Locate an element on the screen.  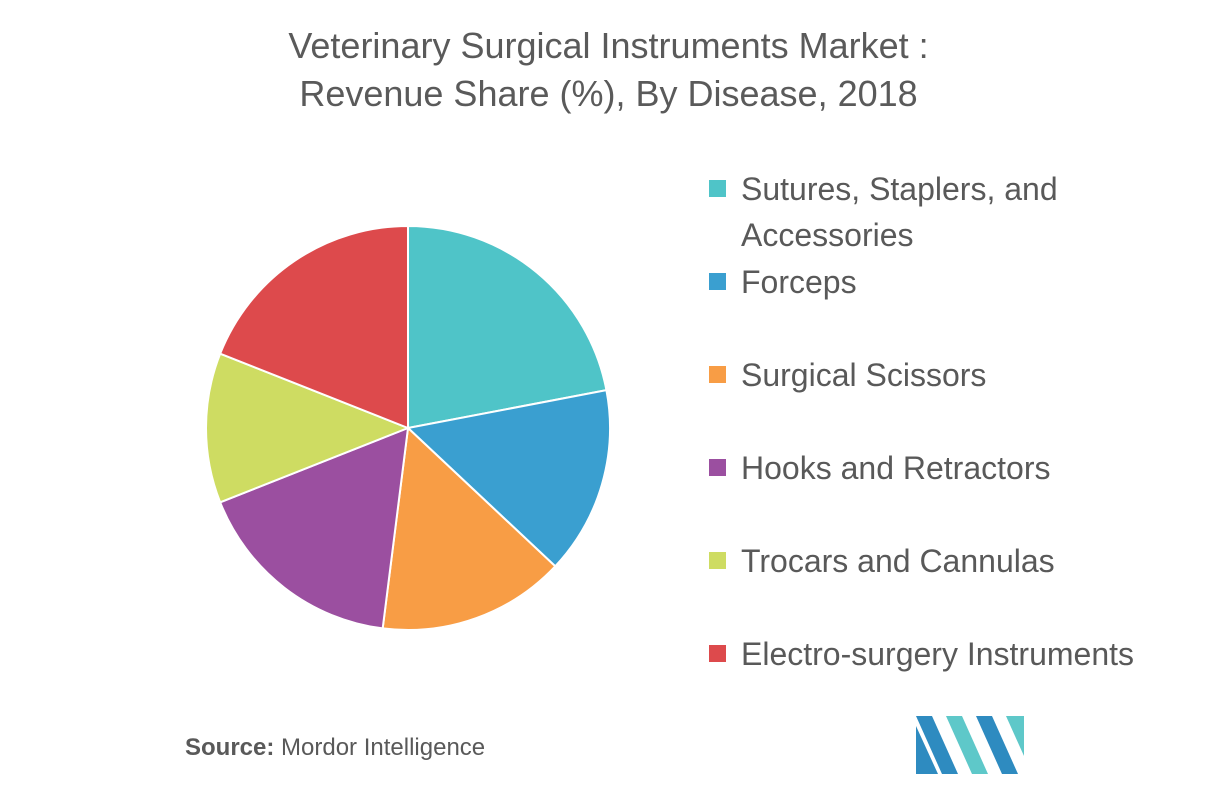
legend-label-line: Trocars and Cannulas is located at coordinates (898, 561).